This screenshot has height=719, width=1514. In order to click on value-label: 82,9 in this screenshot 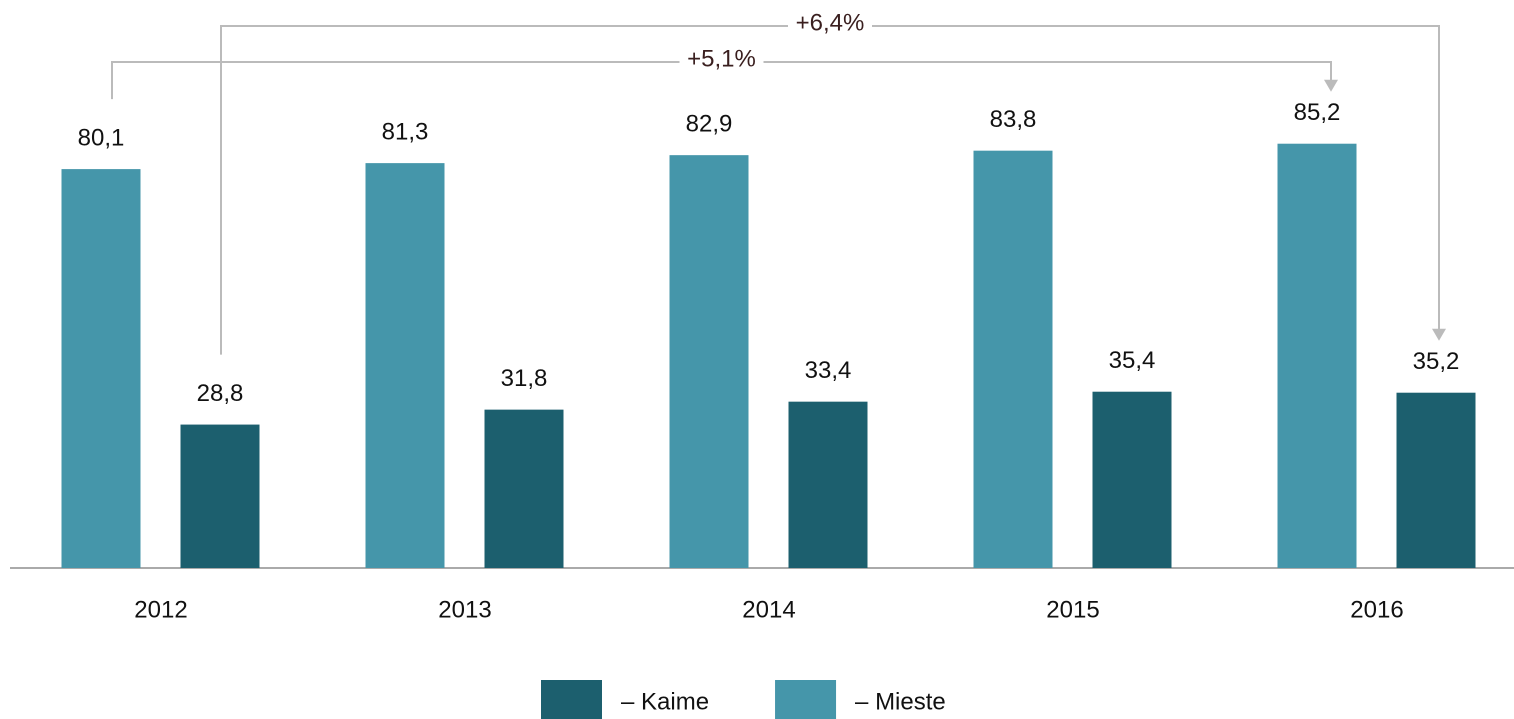, I will do `click(709, 124)`.